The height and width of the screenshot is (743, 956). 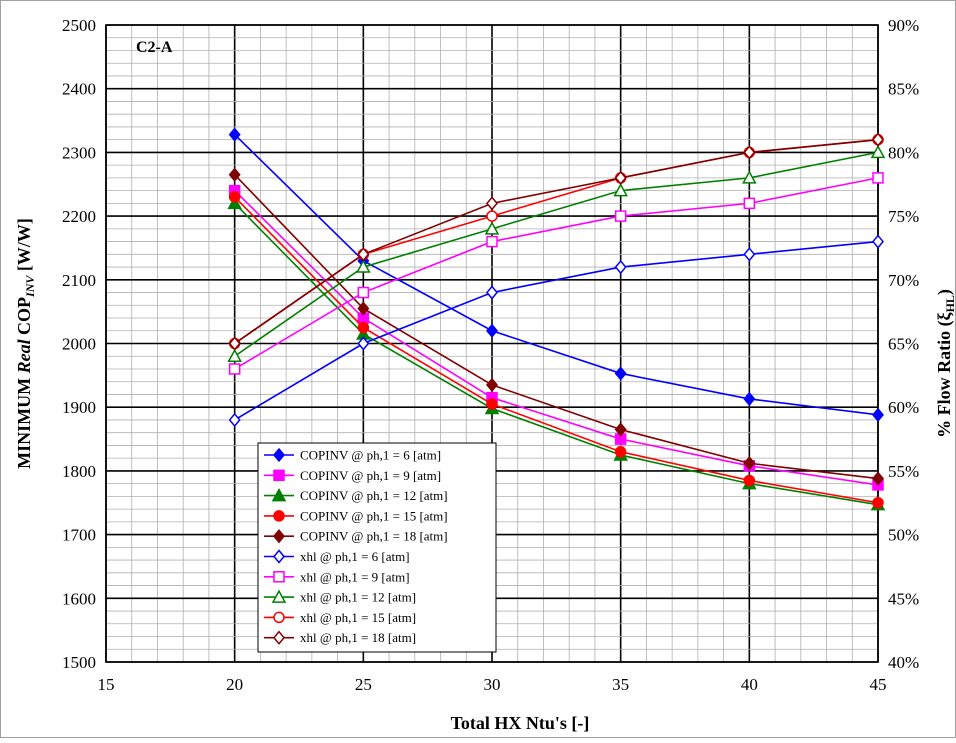 I want to click on legend-entry: COPINV @ ph,1 = 12 [atm], so click(x=356, y=495).